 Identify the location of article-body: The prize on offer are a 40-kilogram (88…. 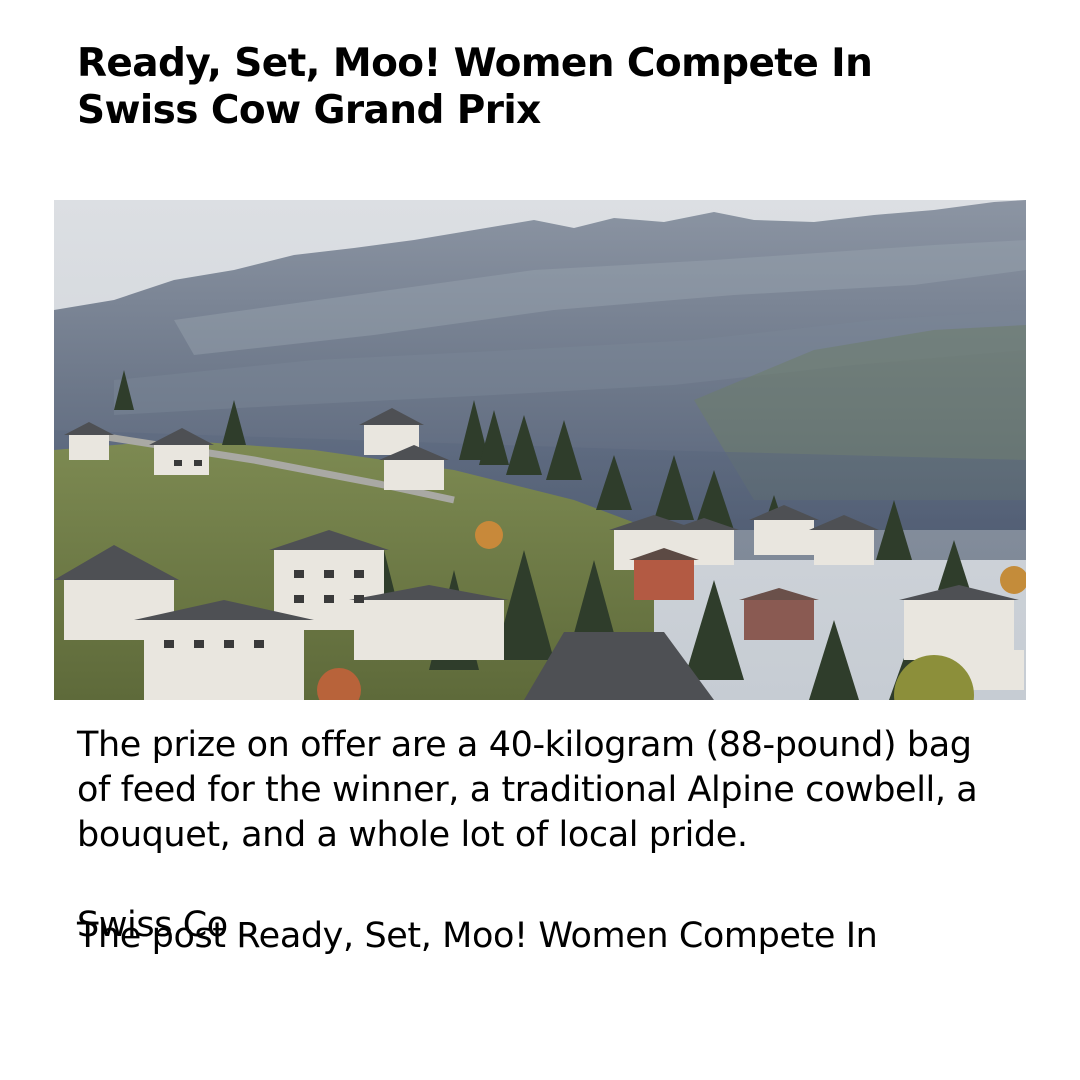
(527, 790).